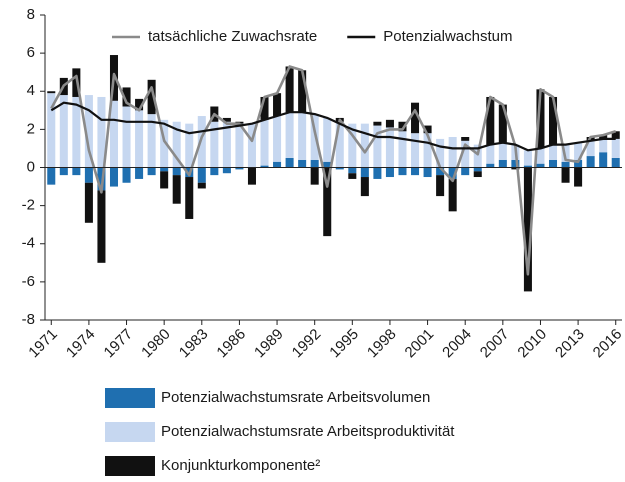 The width and height of the screenshot is (625, 482). I want to click on y-tick-label: 8, so click(31, 14).